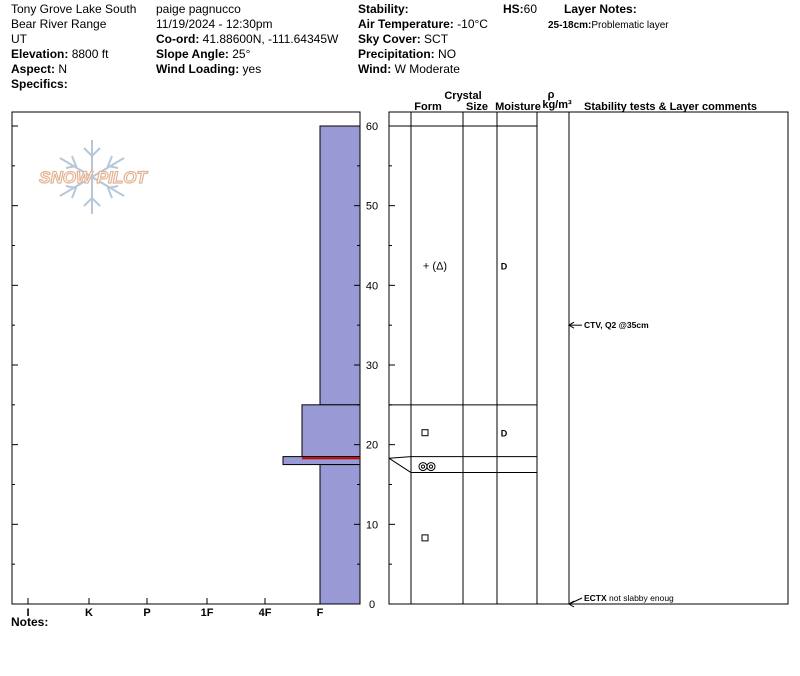 This screenshot has height=676, width=800. I want to click on col-rho: ρ, so click(551, 95).